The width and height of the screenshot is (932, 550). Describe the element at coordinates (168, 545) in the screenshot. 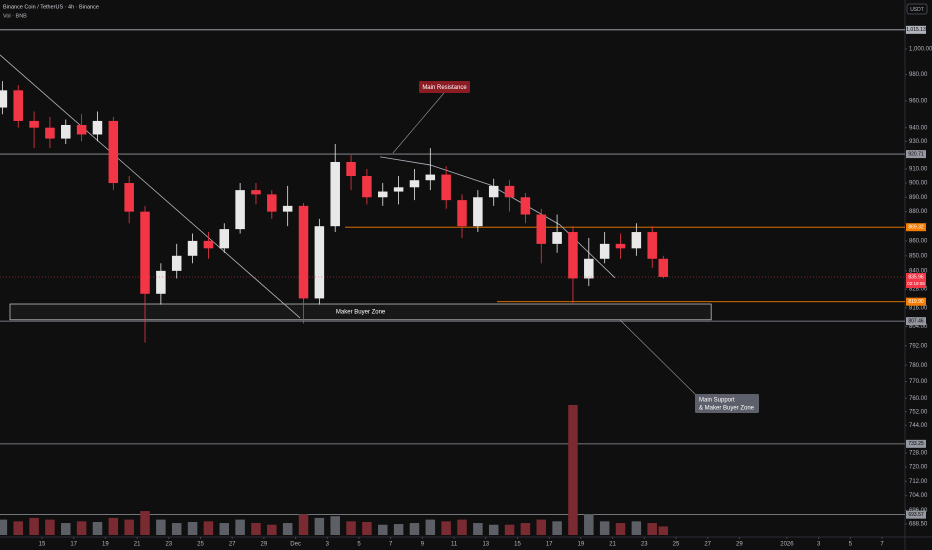

I see `x-tick-label: 23` at that location.